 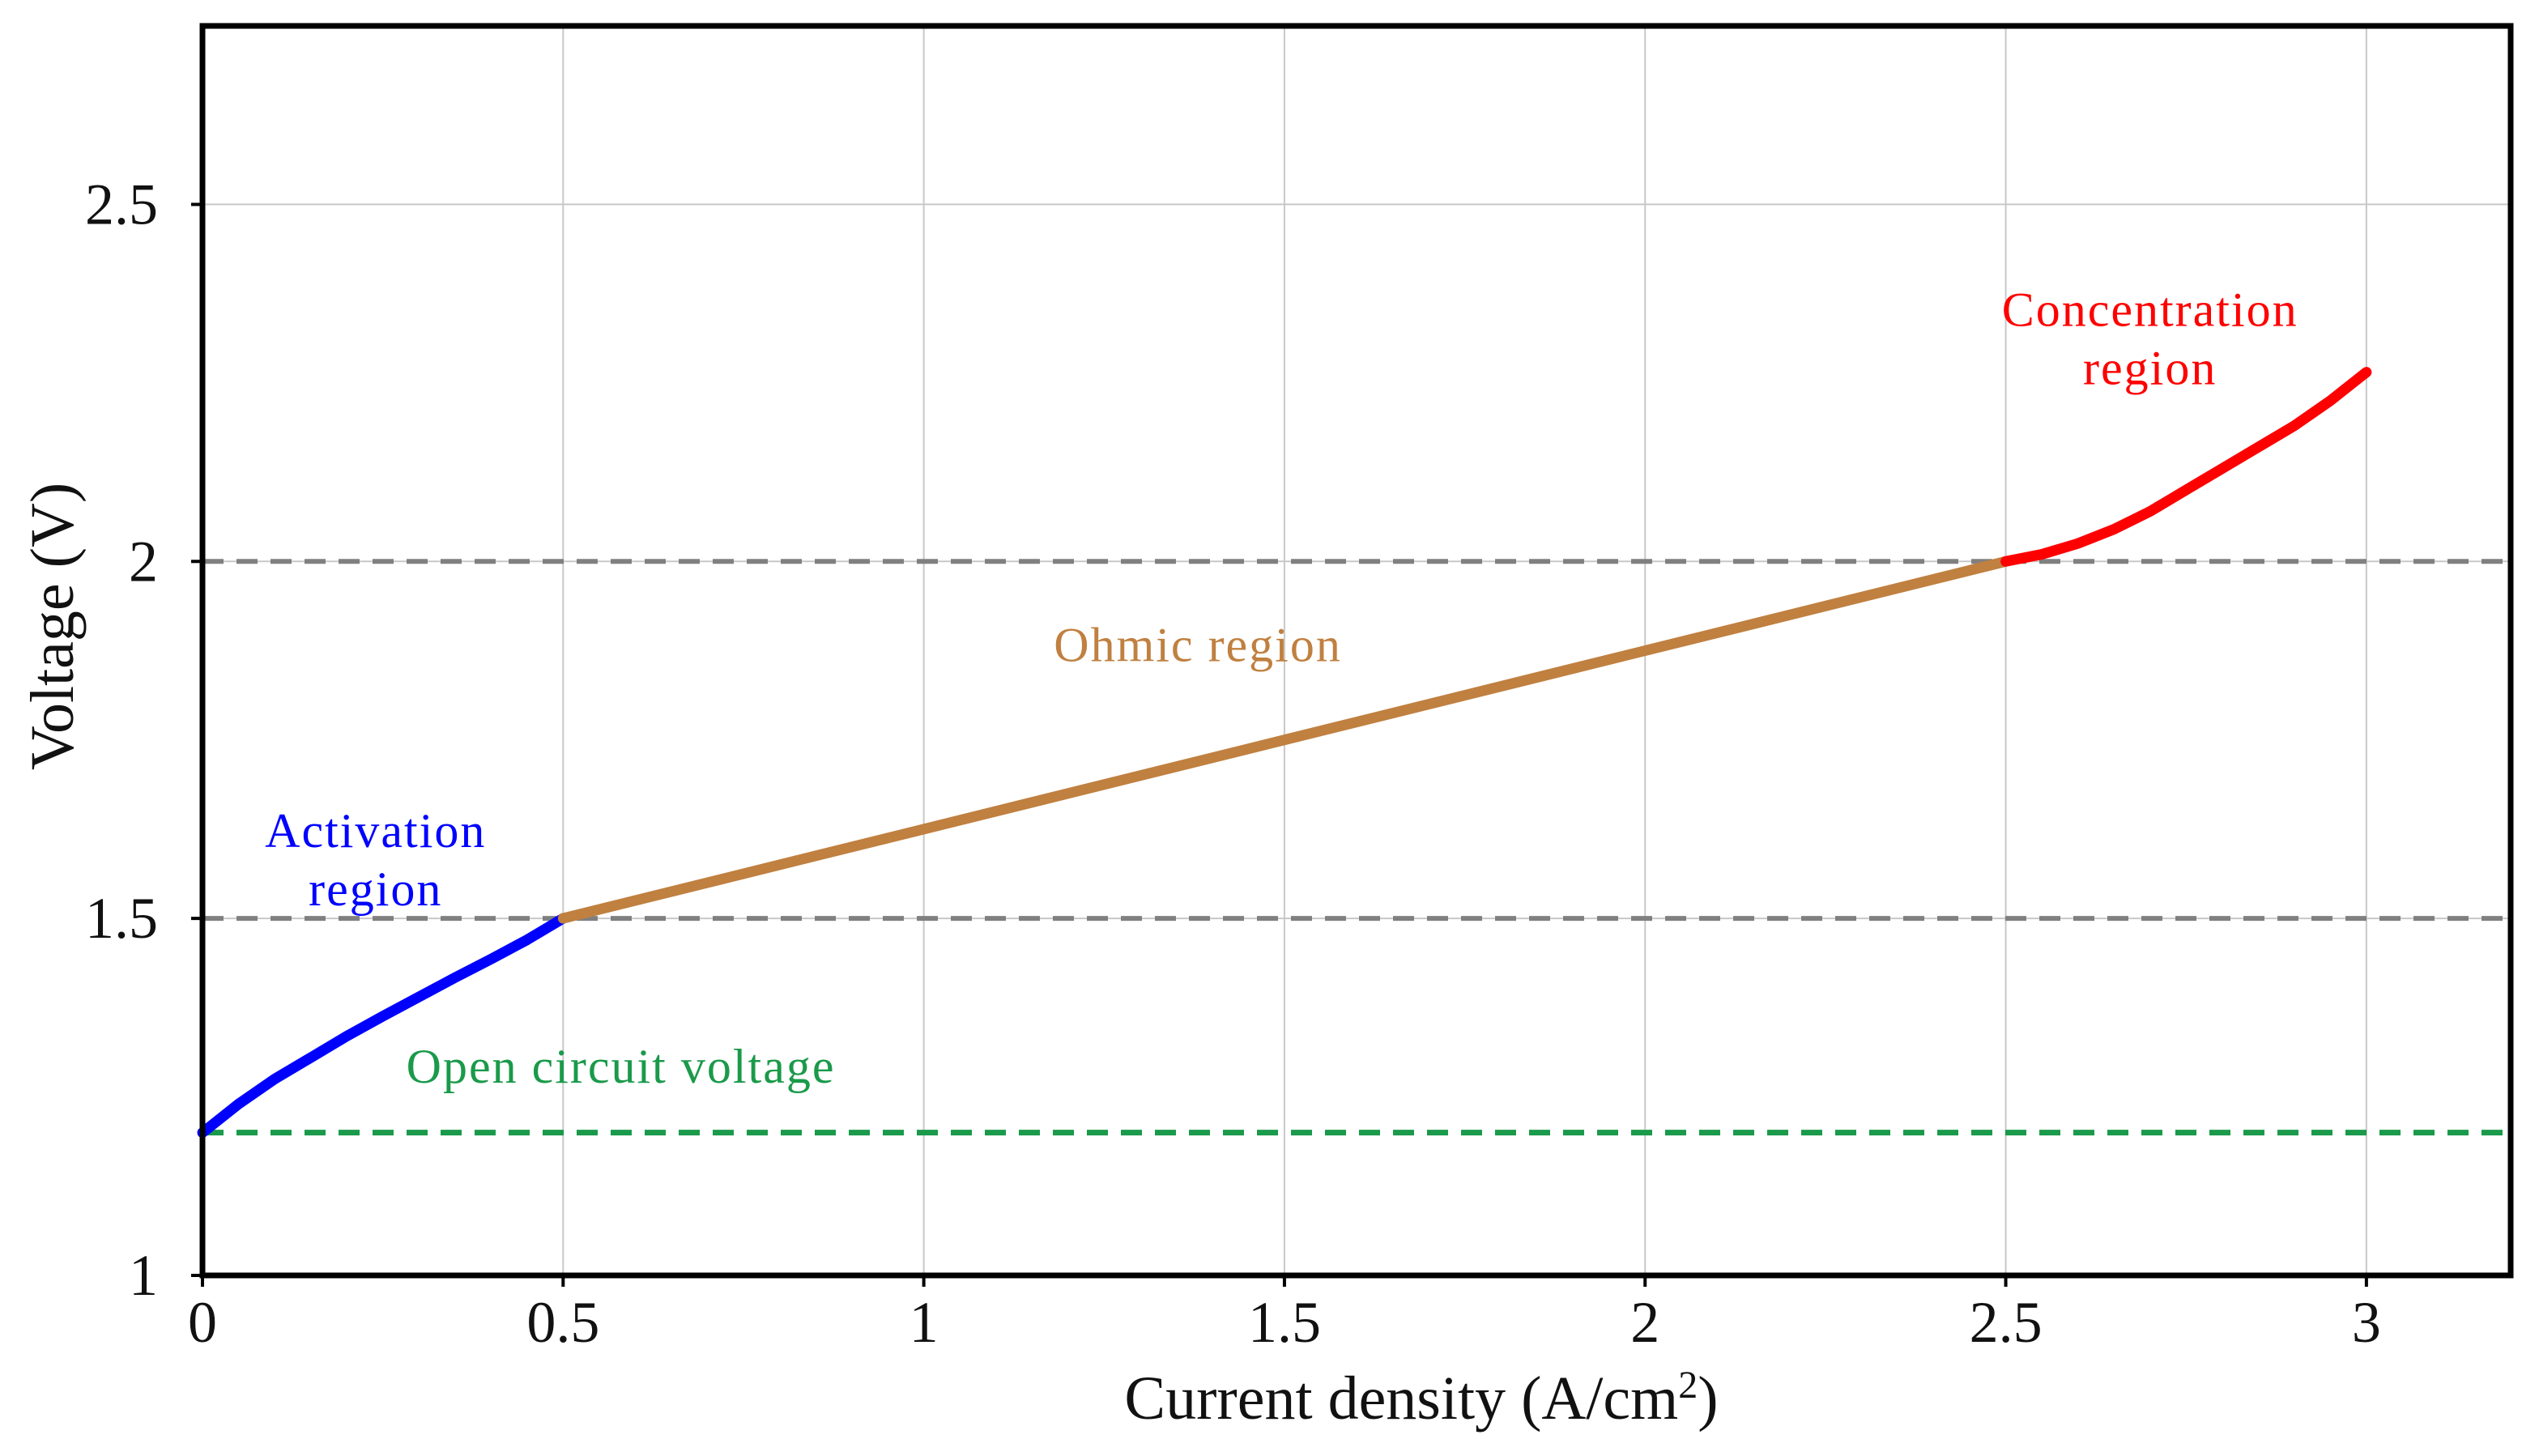 I want to click on x-tick-label-5: 2.5, so click(x=2007, y=1322).